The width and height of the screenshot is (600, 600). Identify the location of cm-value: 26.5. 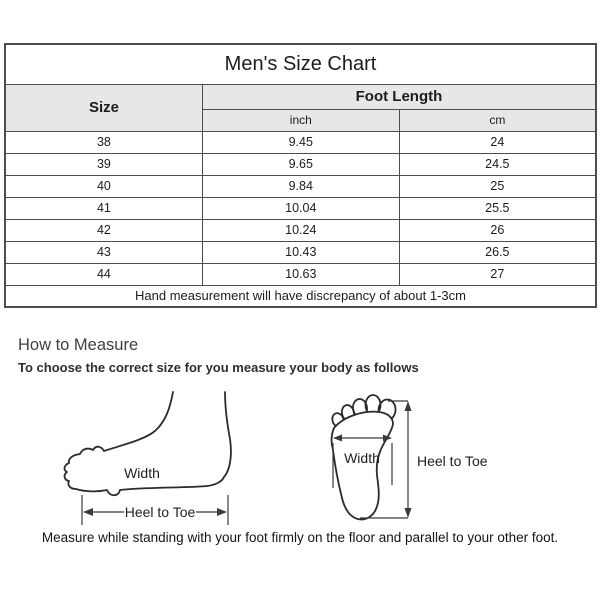
(497, 252).